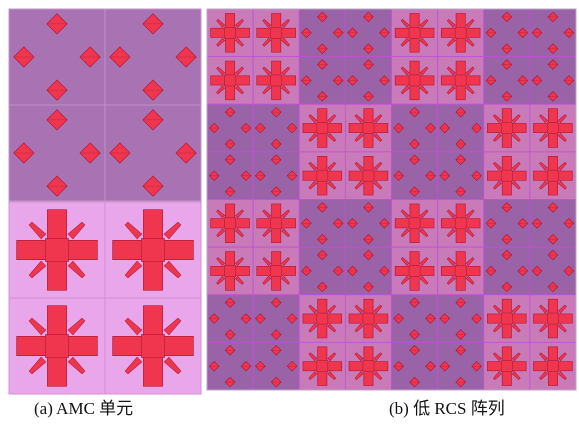 The width and height of the screenshot is (579, 428). Describe the element at coordinates (84, 408) in the screenshot. I see `caption-amc-unit: (a) AMC 单元` at that location.